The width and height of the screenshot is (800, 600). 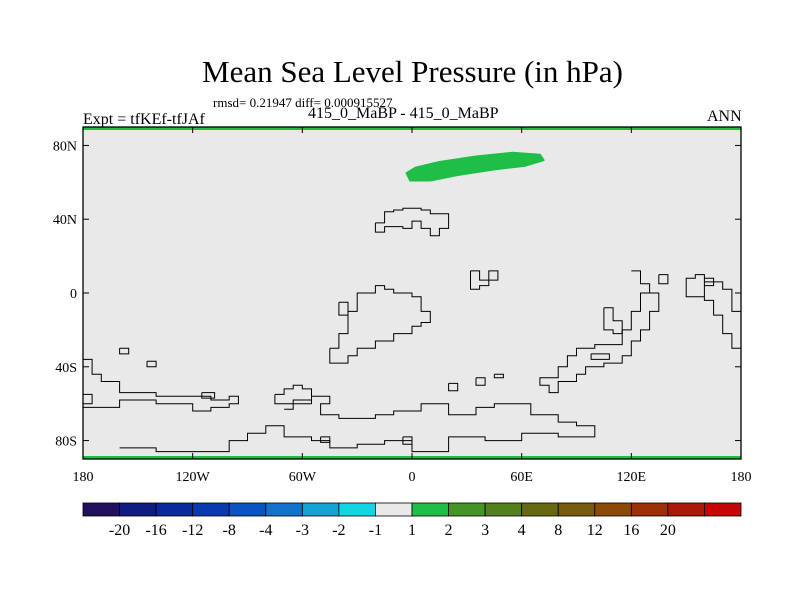 I want to click on x-tick-label: 120W, so click(x=193, y=477).